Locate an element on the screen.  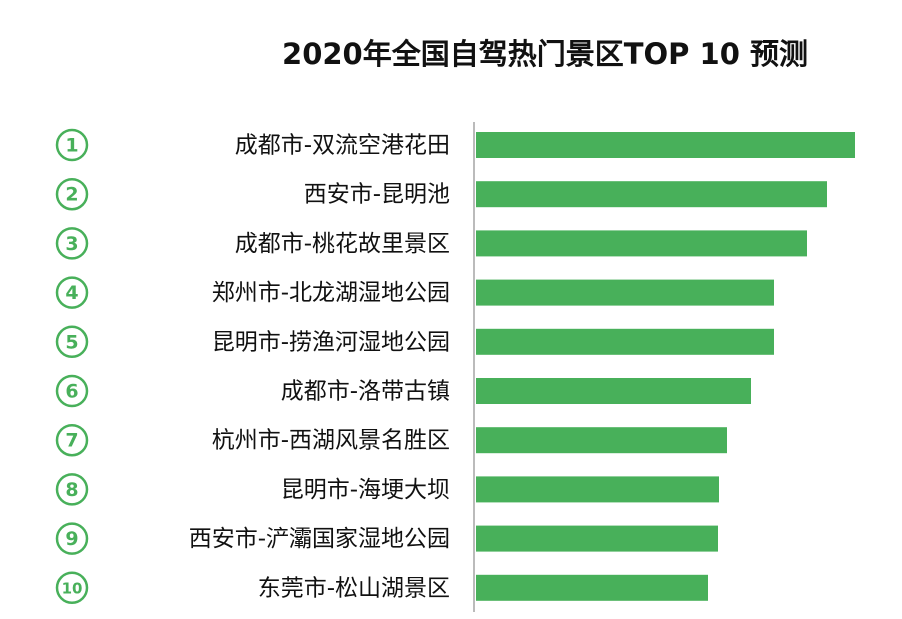
rank-number: 5 is located at coordinates (71, 342).